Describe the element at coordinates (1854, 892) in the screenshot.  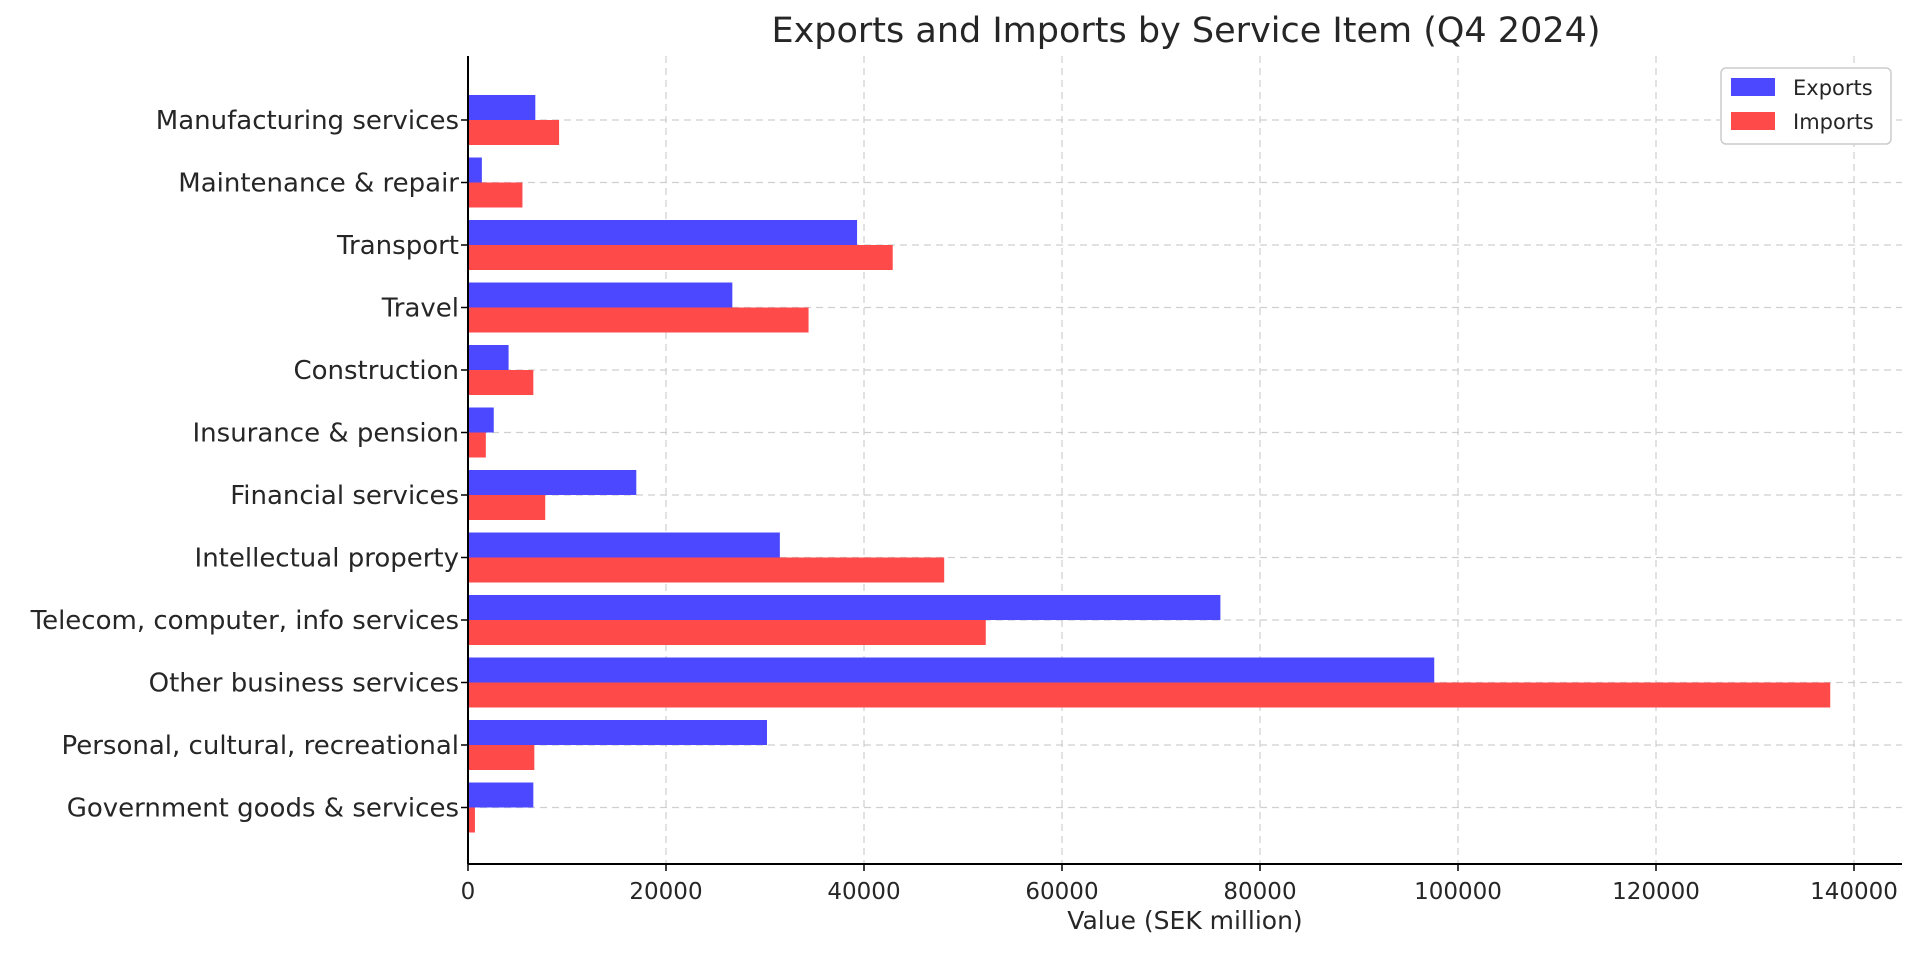
I see `x-tick-label: 140000` at that location.